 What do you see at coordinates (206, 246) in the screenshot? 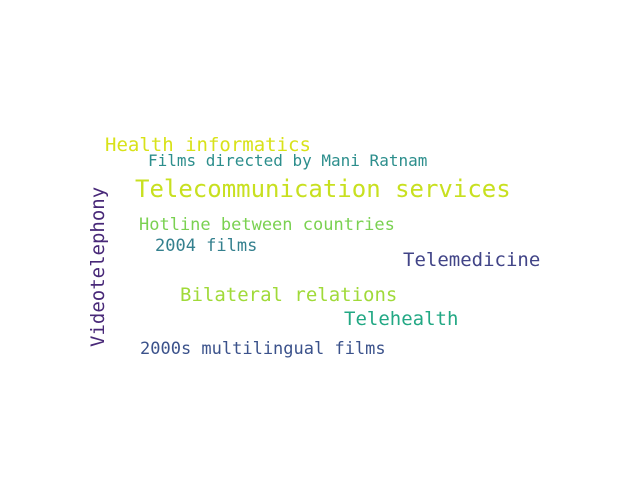
I see `word-2004-films: 2004 films` at bounding box center [206, 246].